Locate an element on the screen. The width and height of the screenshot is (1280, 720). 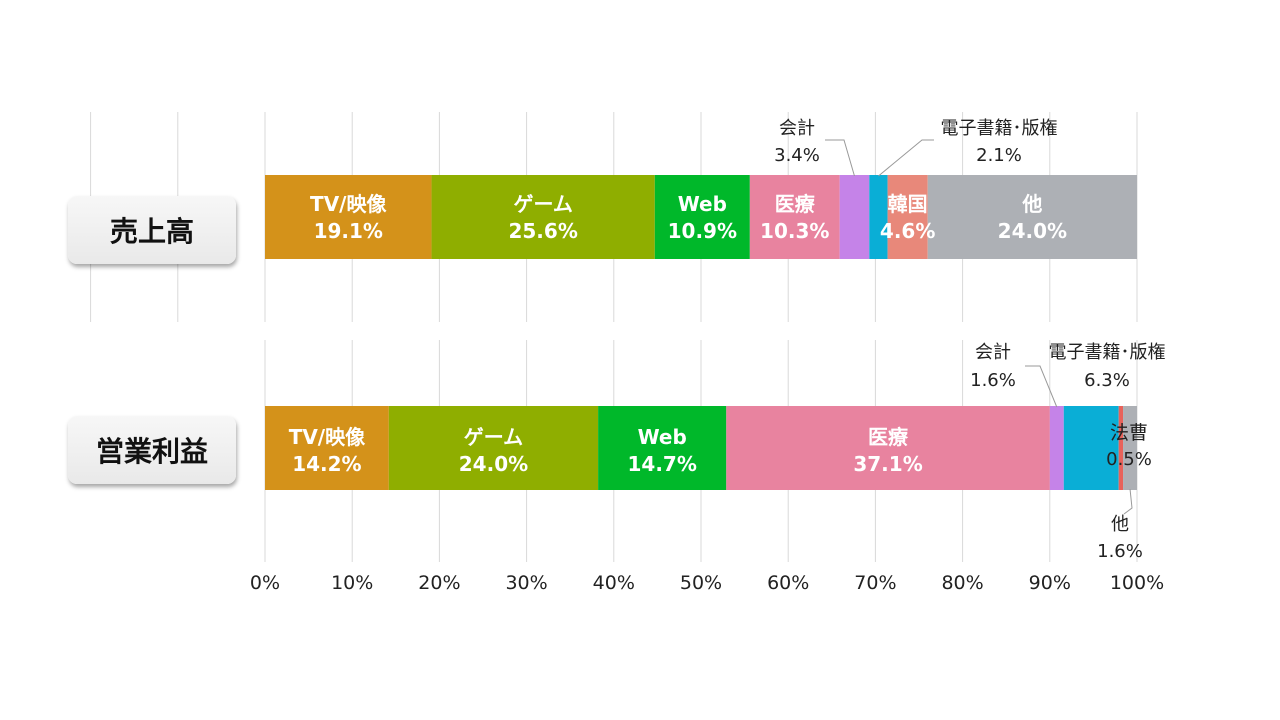
callout-label: 法曹 is located at coordinates (1129, 433).